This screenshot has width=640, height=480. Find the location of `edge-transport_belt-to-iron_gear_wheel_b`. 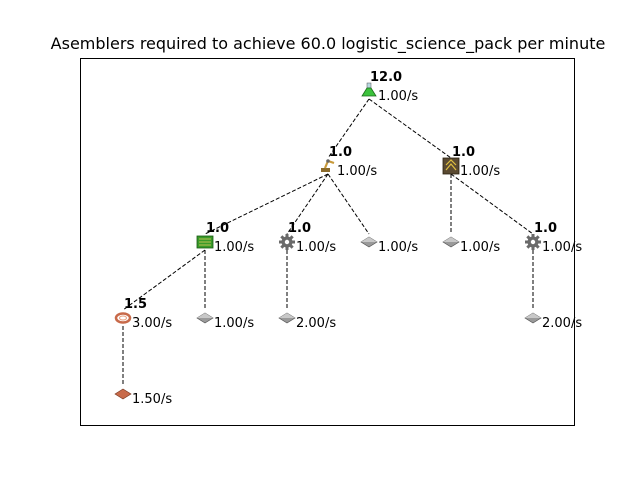

edge-transport_belt-to-iron_gear_wheel_b is located at coordinates (492, 204).